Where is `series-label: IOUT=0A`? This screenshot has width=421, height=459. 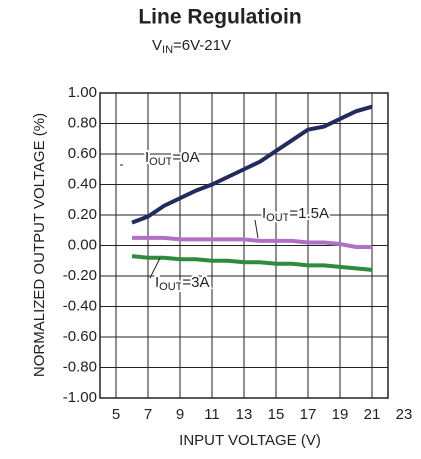
series-label: IOUT=0A is located at coordinates (172, 158).